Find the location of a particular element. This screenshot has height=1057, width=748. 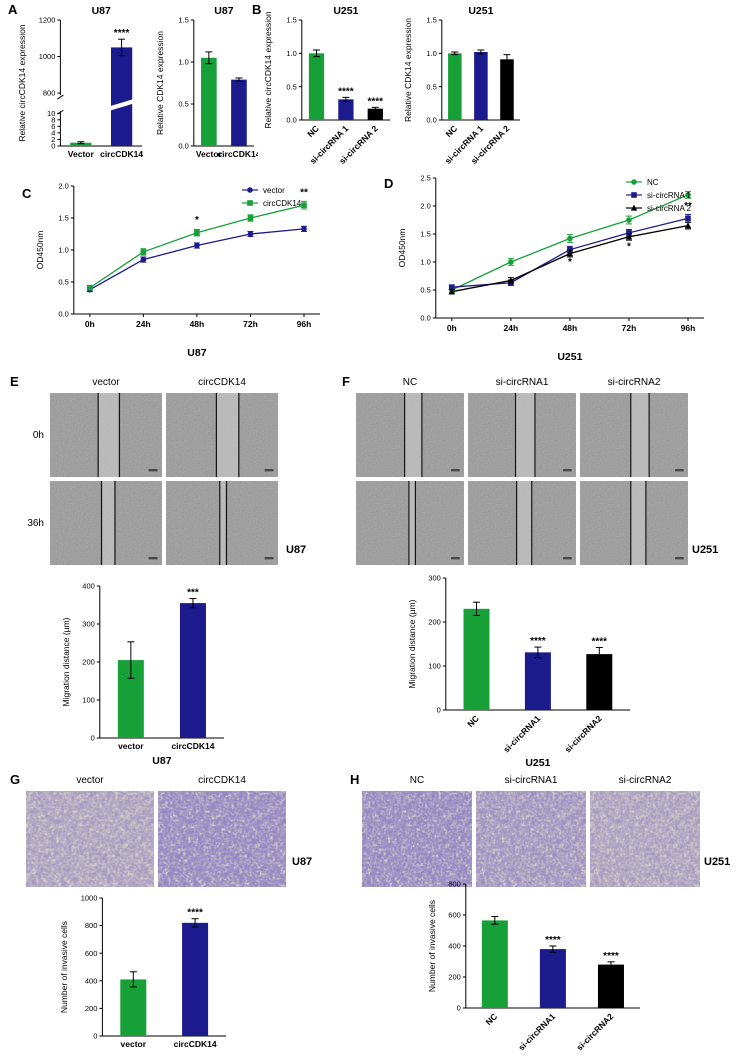

svg-text: 2 is located at coordinates (53, 139).